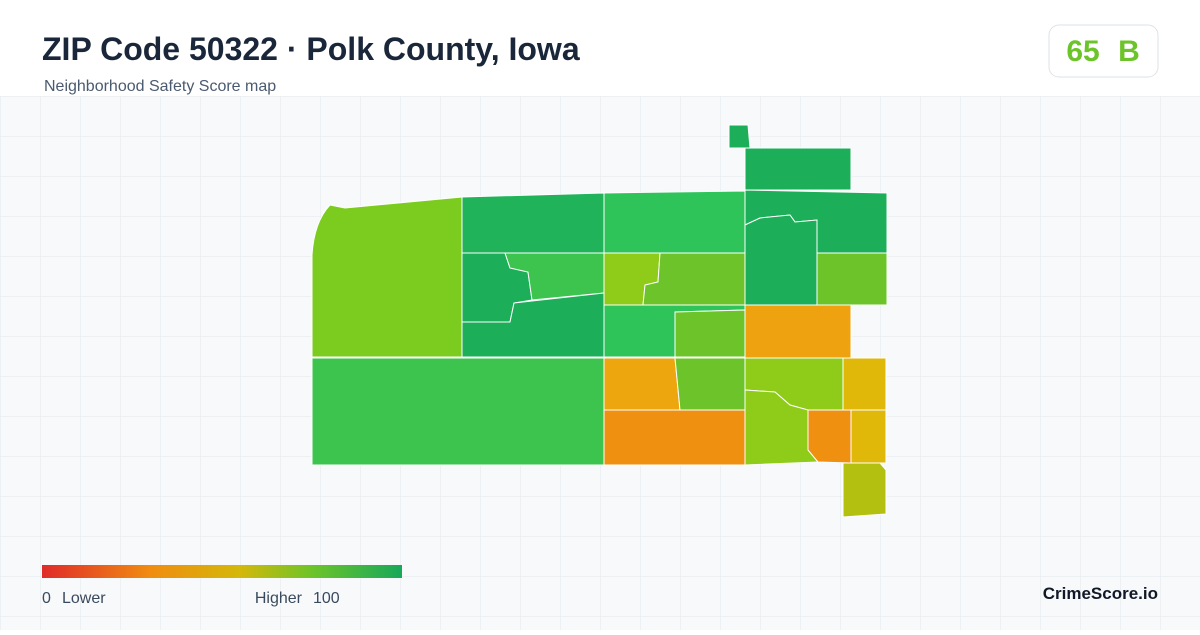 The image size is (1200, 635). What do you see at coordinates (1082, 51) in the screenshot?
I see `score: 65` at bounding box center [1082, 51].